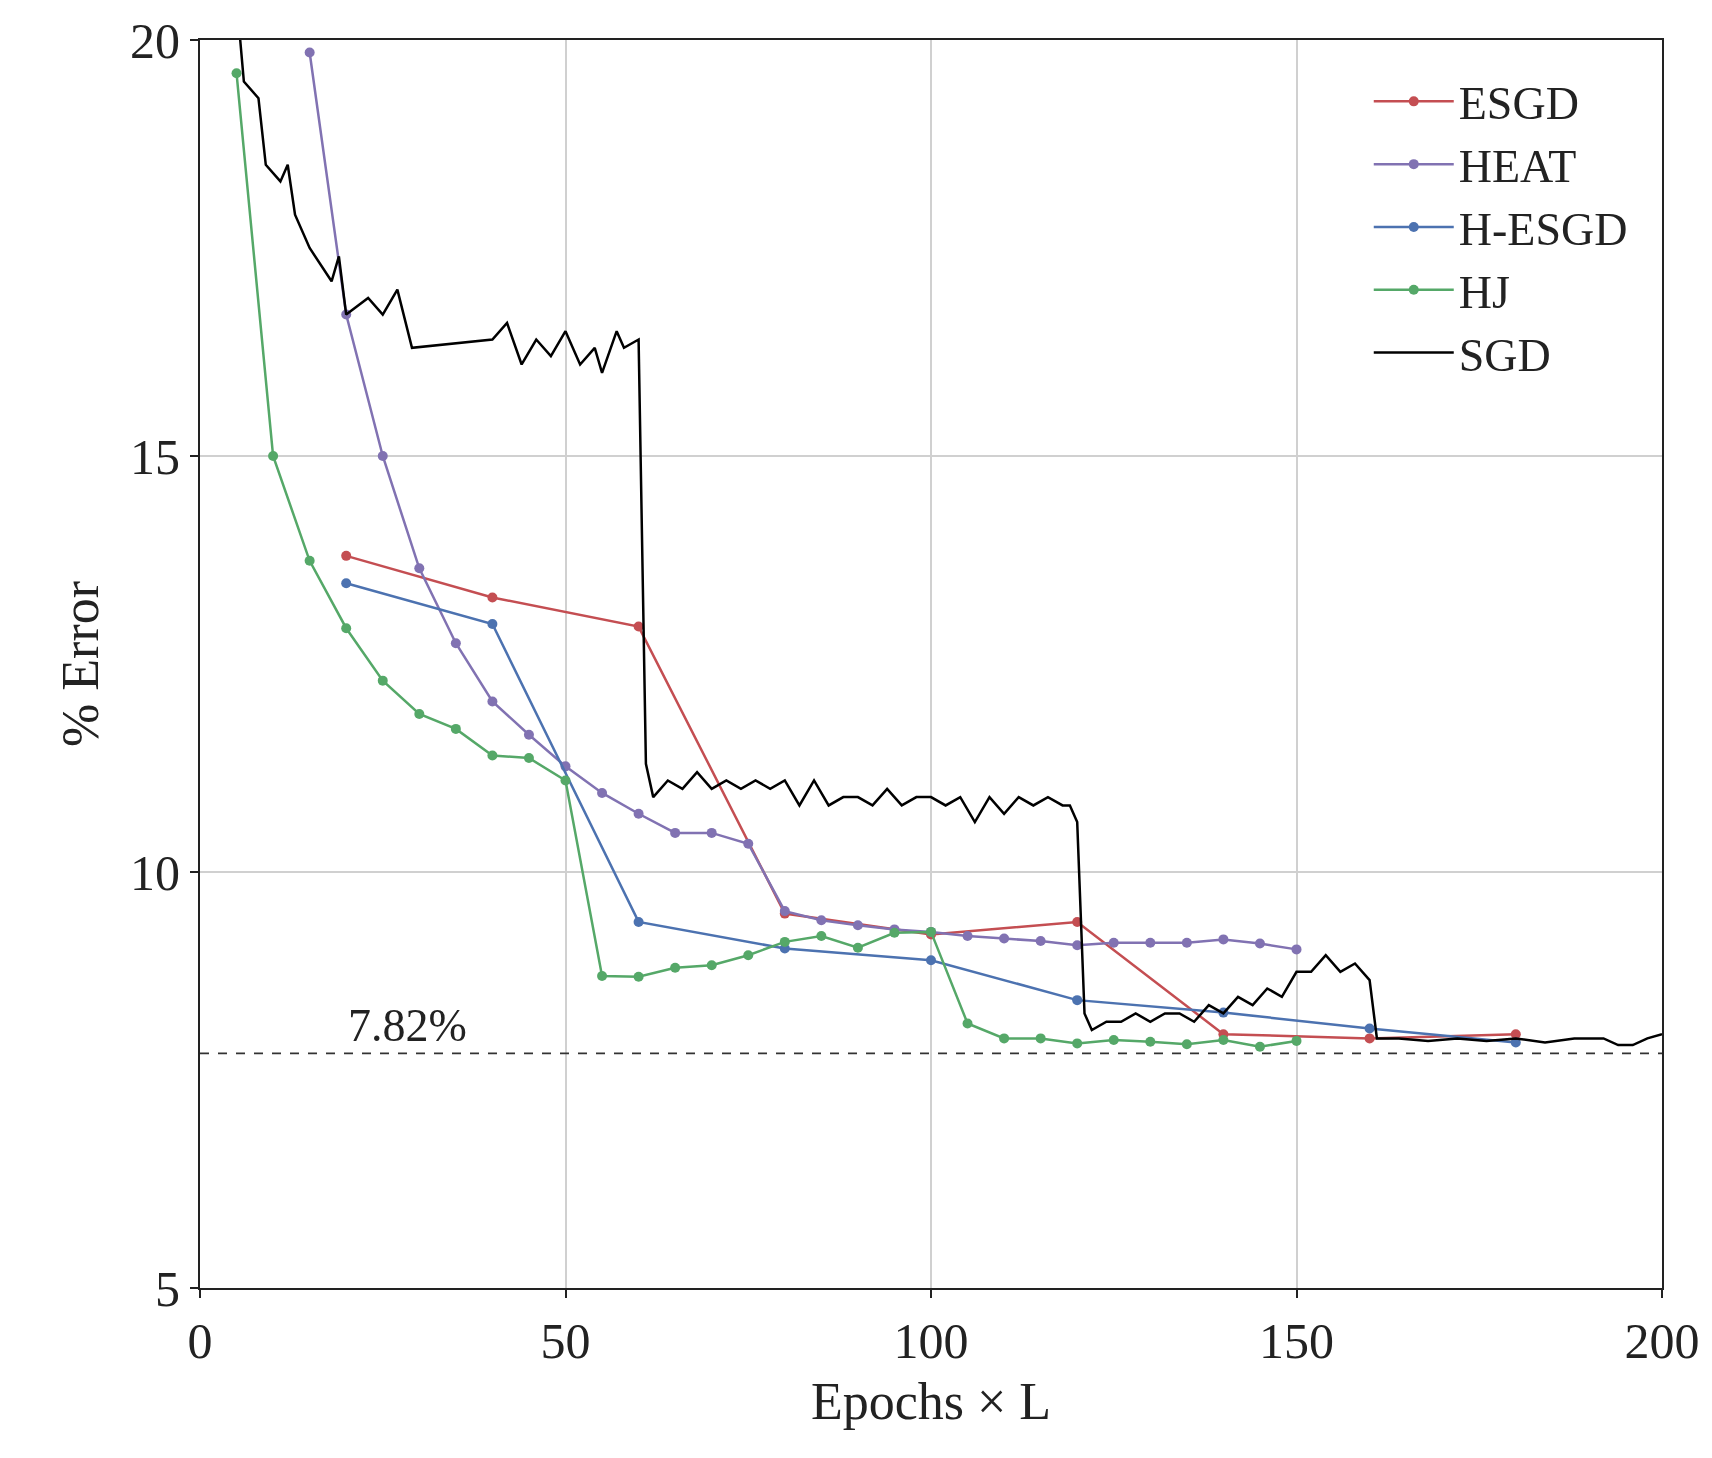 The width and height of the screenshot is (1712, 1458). I want to click on x-tick-label: 50, so click(565, 1341).